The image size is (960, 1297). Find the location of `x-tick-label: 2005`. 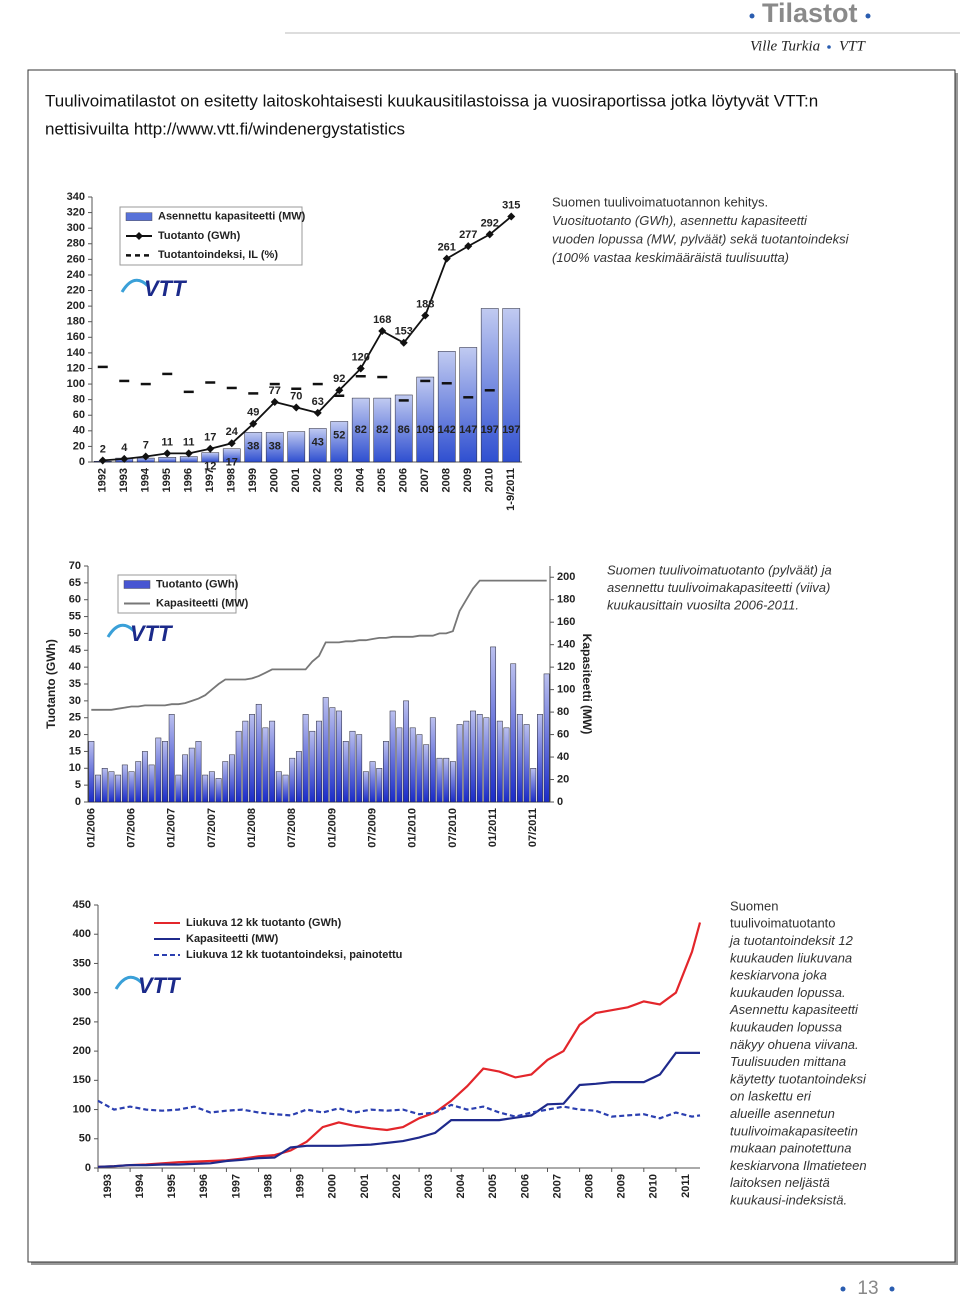

x-tick-label: 2005 is located at coordinates (493, 1186).